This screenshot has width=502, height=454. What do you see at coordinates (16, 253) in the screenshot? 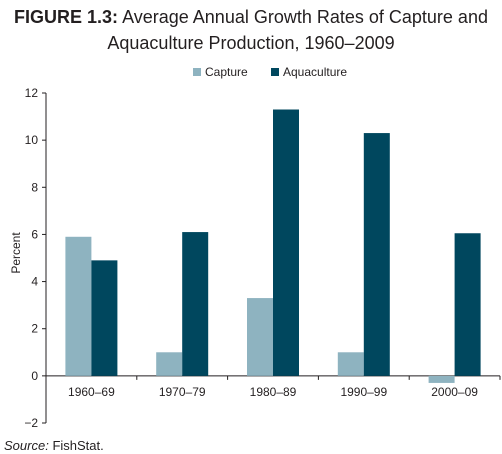
I see `y-axis-label: Percent` at bounding box center [16, 253].